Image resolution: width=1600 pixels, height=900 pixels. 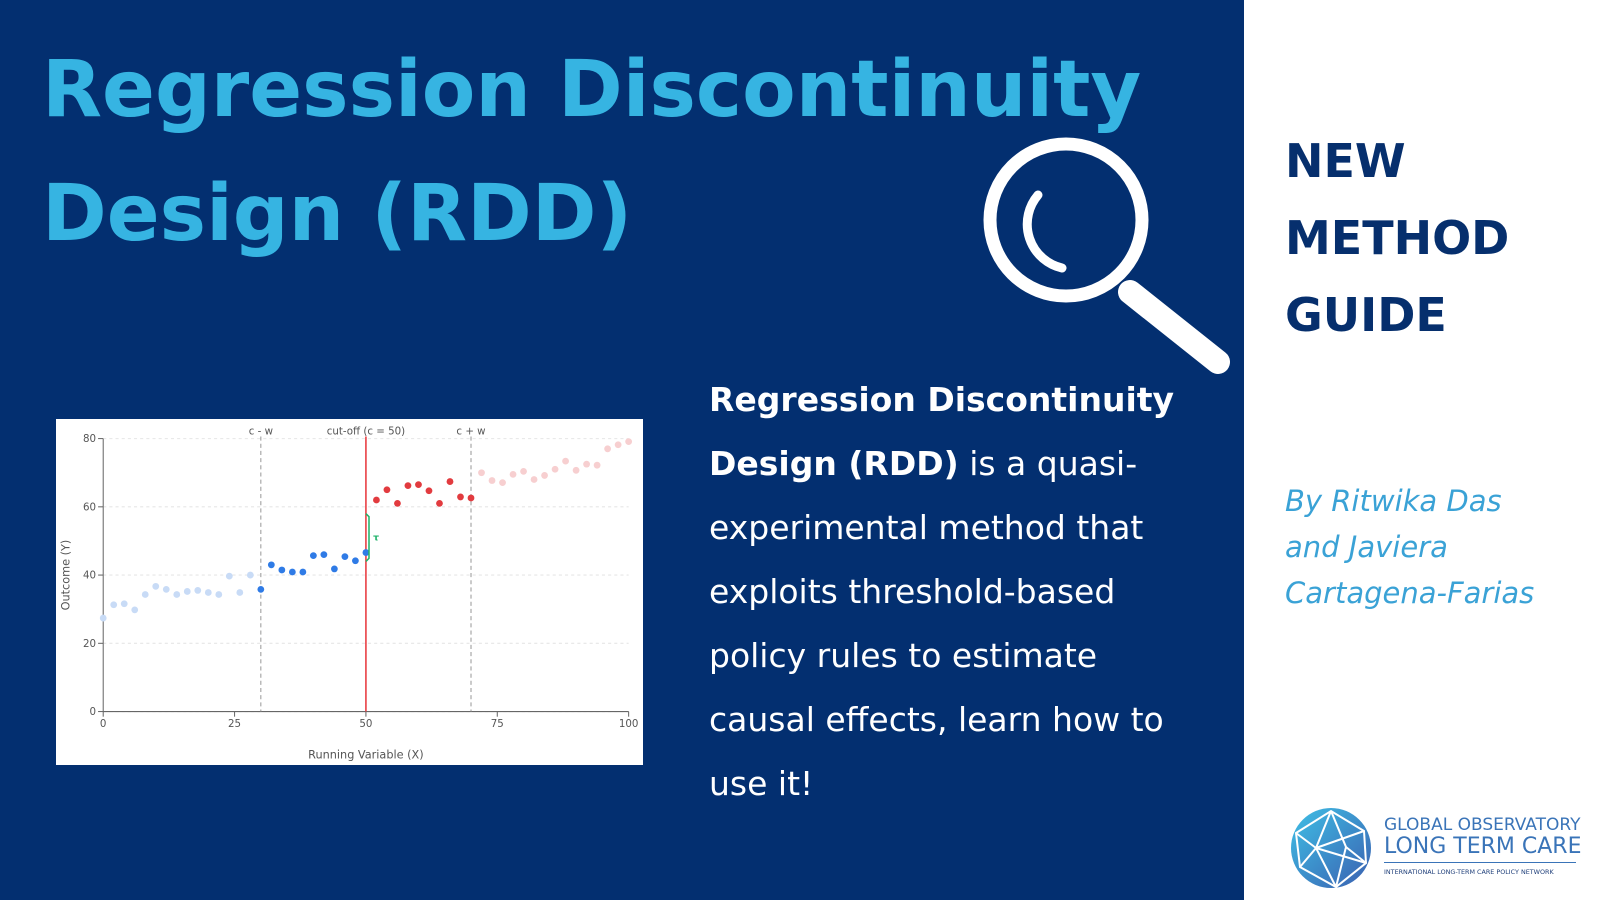 I want to click on x-tick-label: 50, so click(x=365, y=724).